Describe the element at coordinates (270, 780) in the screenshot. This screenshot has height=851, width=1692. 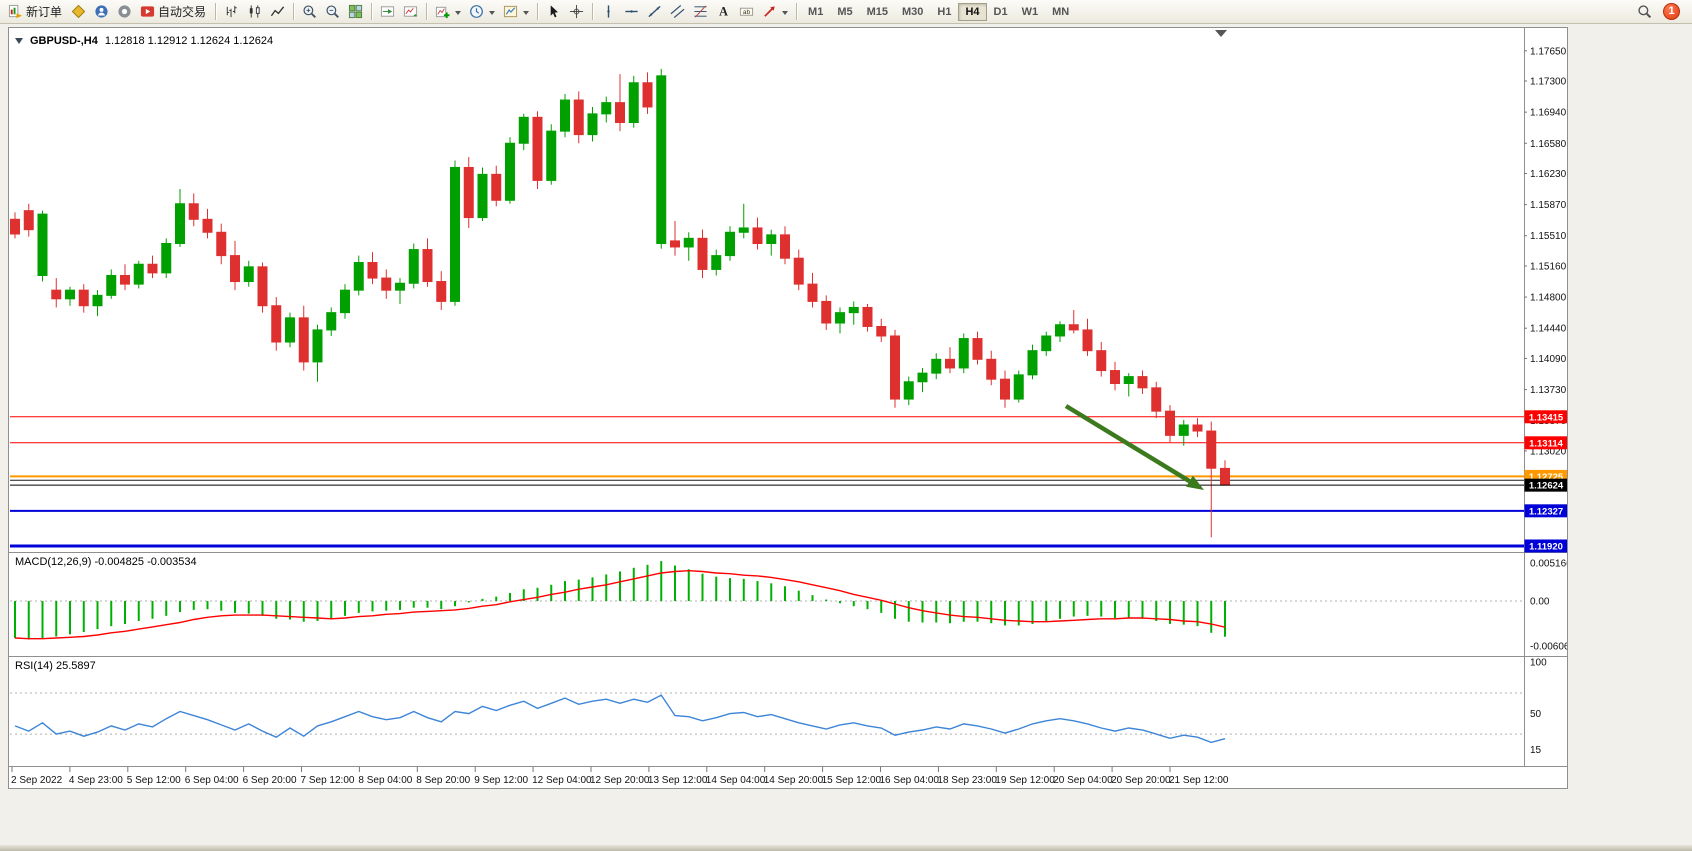
I see `svg-text: 6 Sep 20:00` at that location.